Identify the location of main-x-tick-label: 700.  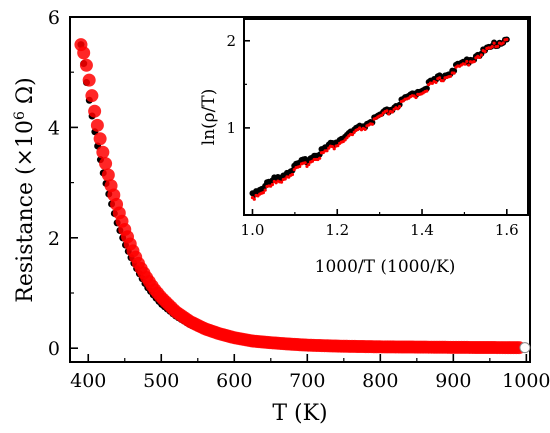
(307, 381).